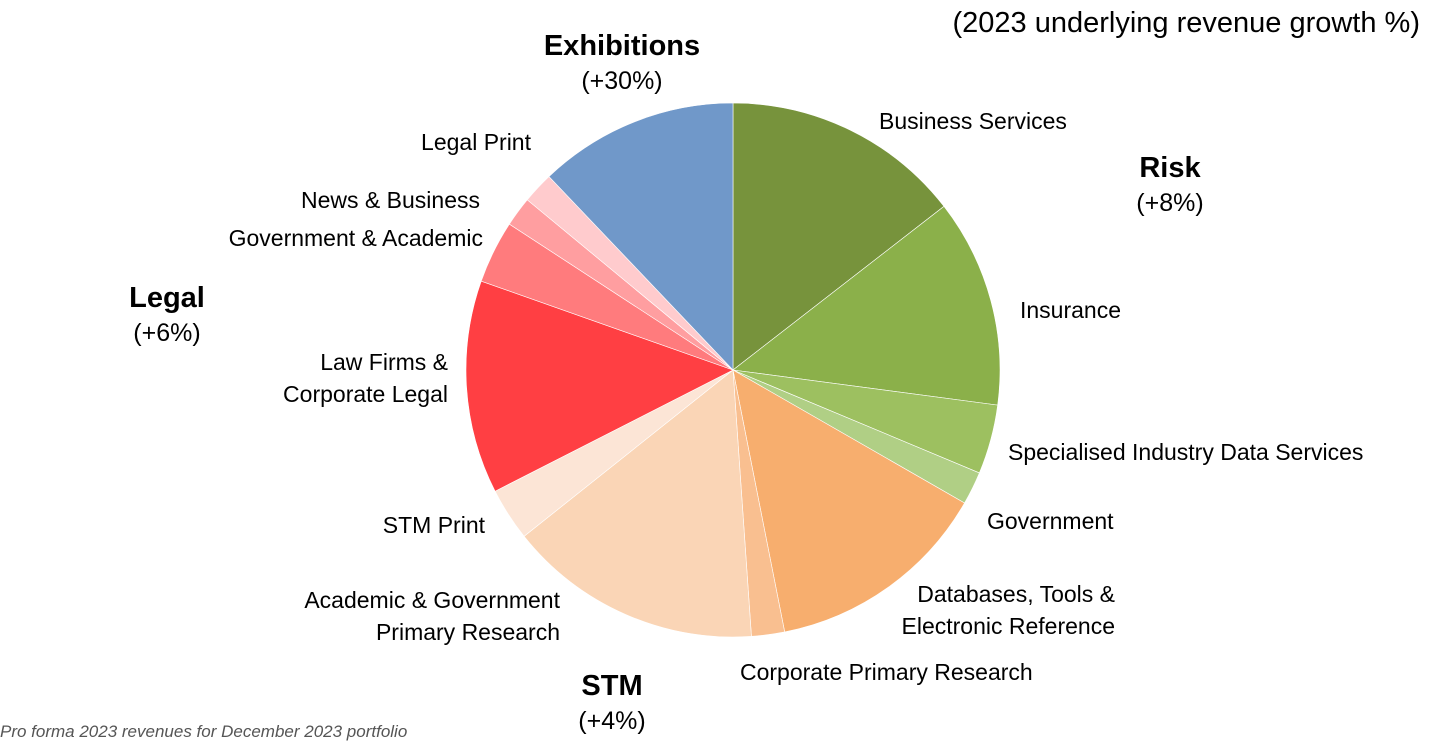 The image size is (1456, 742). Describe the element at coordinates (622, 81) in the screenshot. I see `group-growth-exhibitions: (+30%)` at that location.